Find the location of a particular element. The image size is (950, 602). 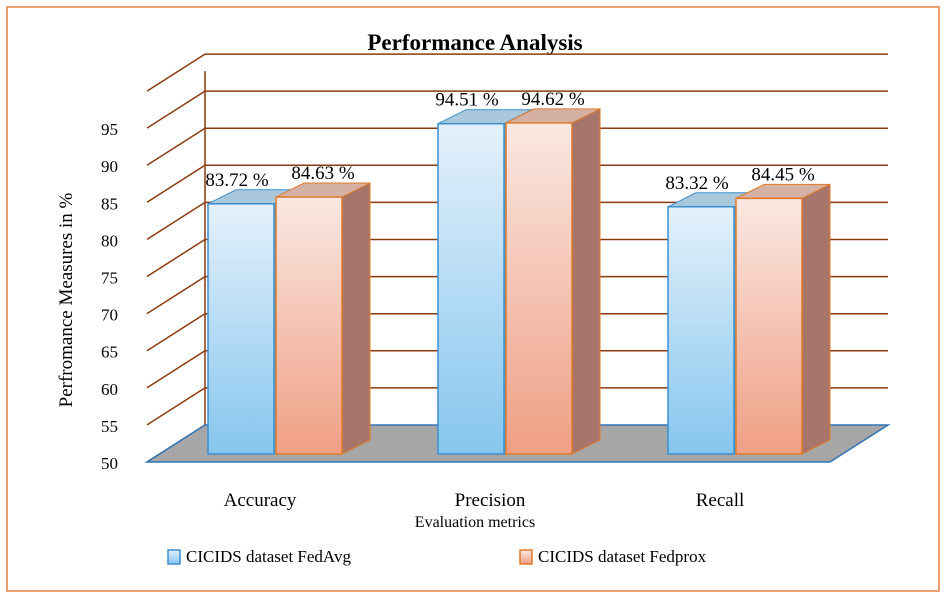

y-tick-label: 65 is located at coordinates (109, 352).